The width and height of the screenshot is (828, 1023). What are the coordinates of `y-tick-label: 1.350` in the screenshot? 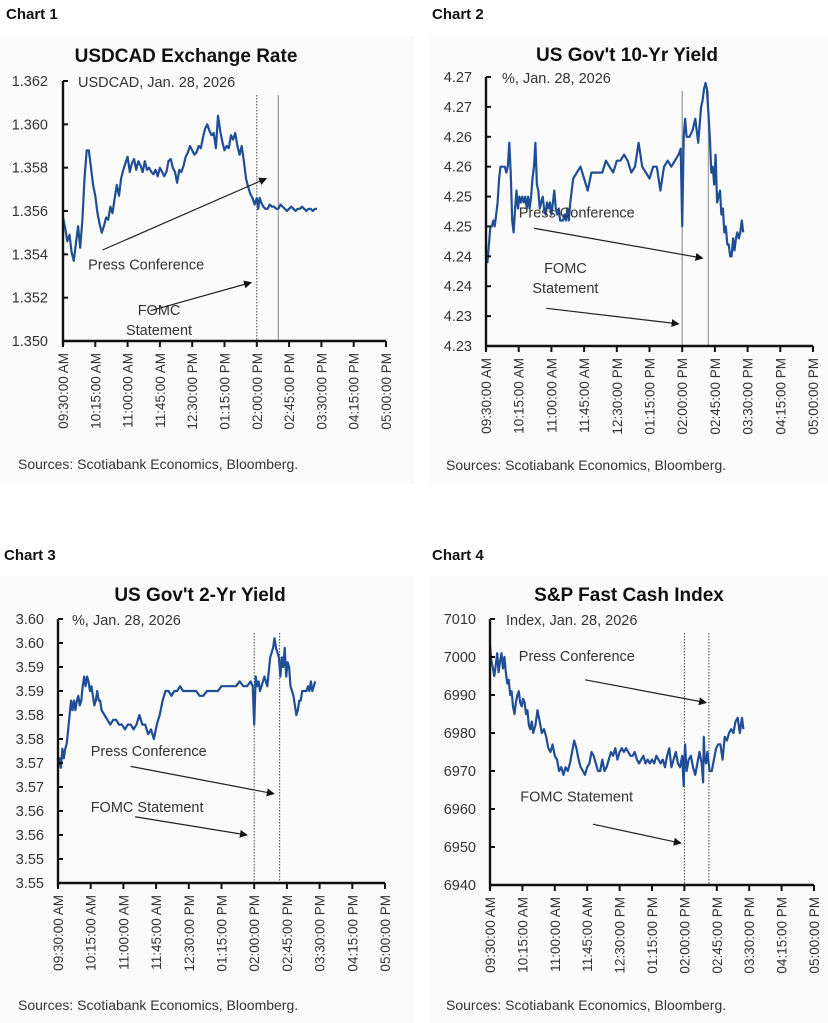 It's located at (30, 342).